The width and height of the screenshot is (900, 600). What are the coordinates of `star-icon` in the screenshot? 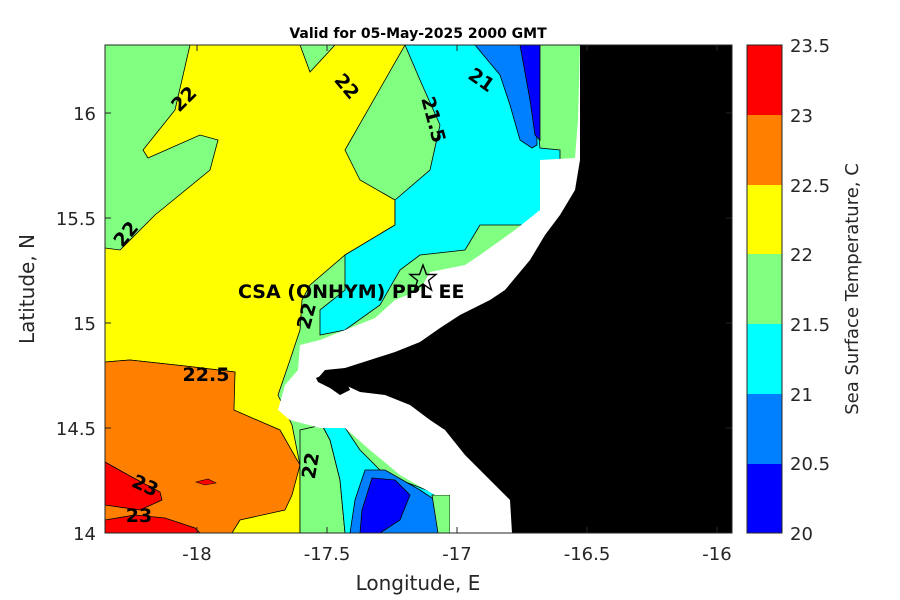 It's located at (423, 277).